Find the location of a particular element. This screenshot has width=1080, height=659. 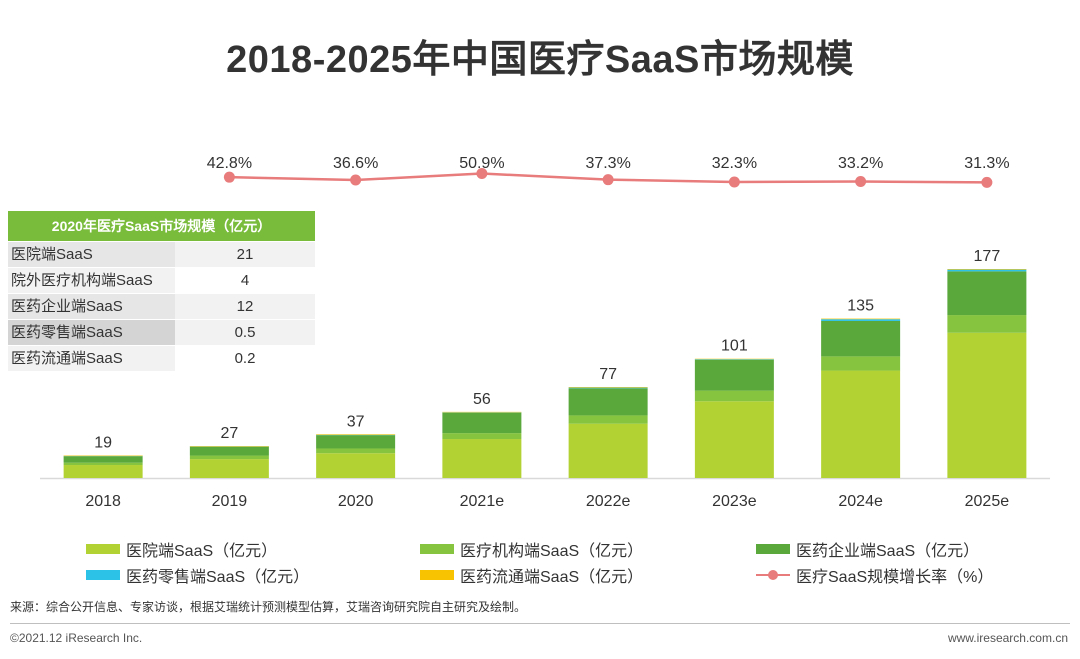

legend-label: 医疗SaaS规模增长率（%） is located at coordinates (895, 577).